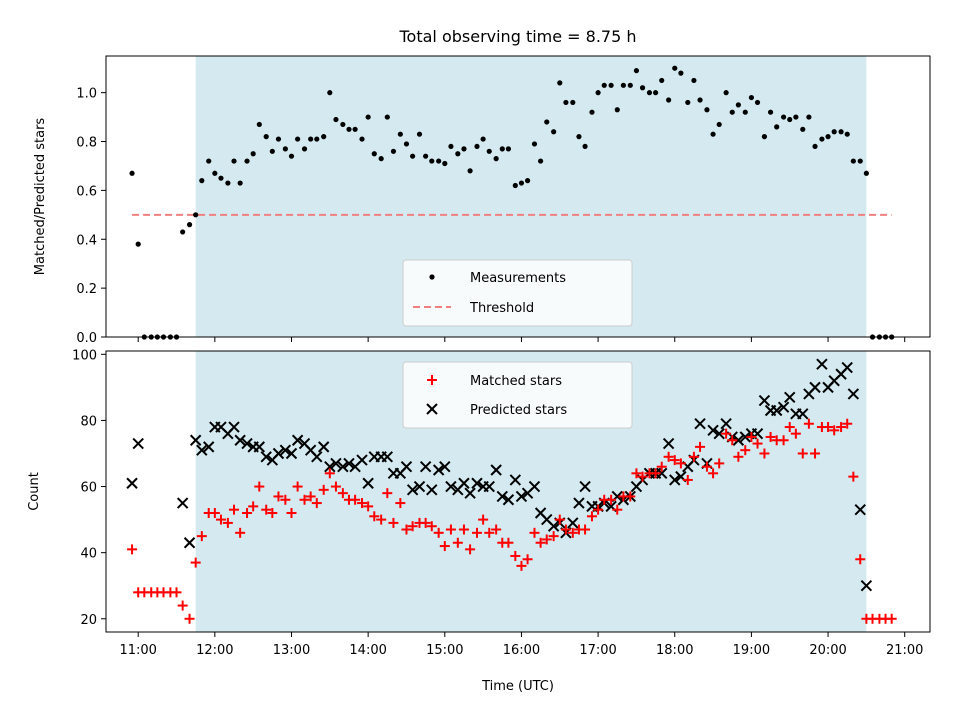  What do you see at coordinates (827, 650) in the screenshot?
I see `x-tick-label: 20:00` at bounding box center [827, 650].